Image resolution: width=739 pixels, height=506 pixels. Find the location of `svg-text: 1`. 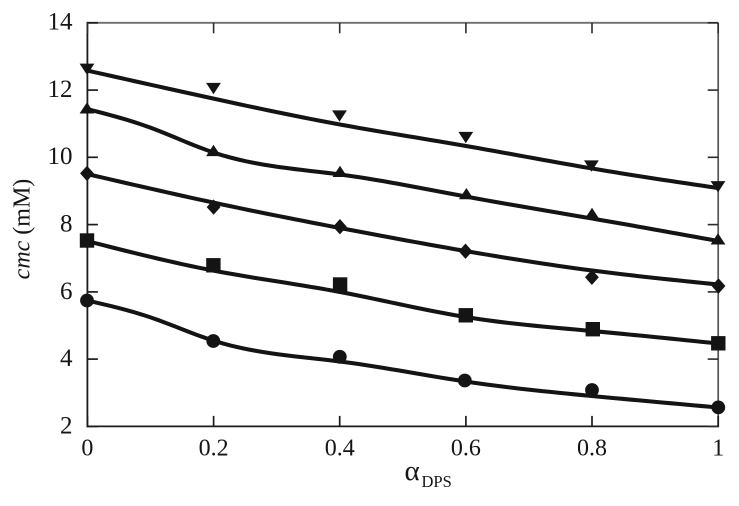

svg-text: 1 is located at coordinates (718, 449).